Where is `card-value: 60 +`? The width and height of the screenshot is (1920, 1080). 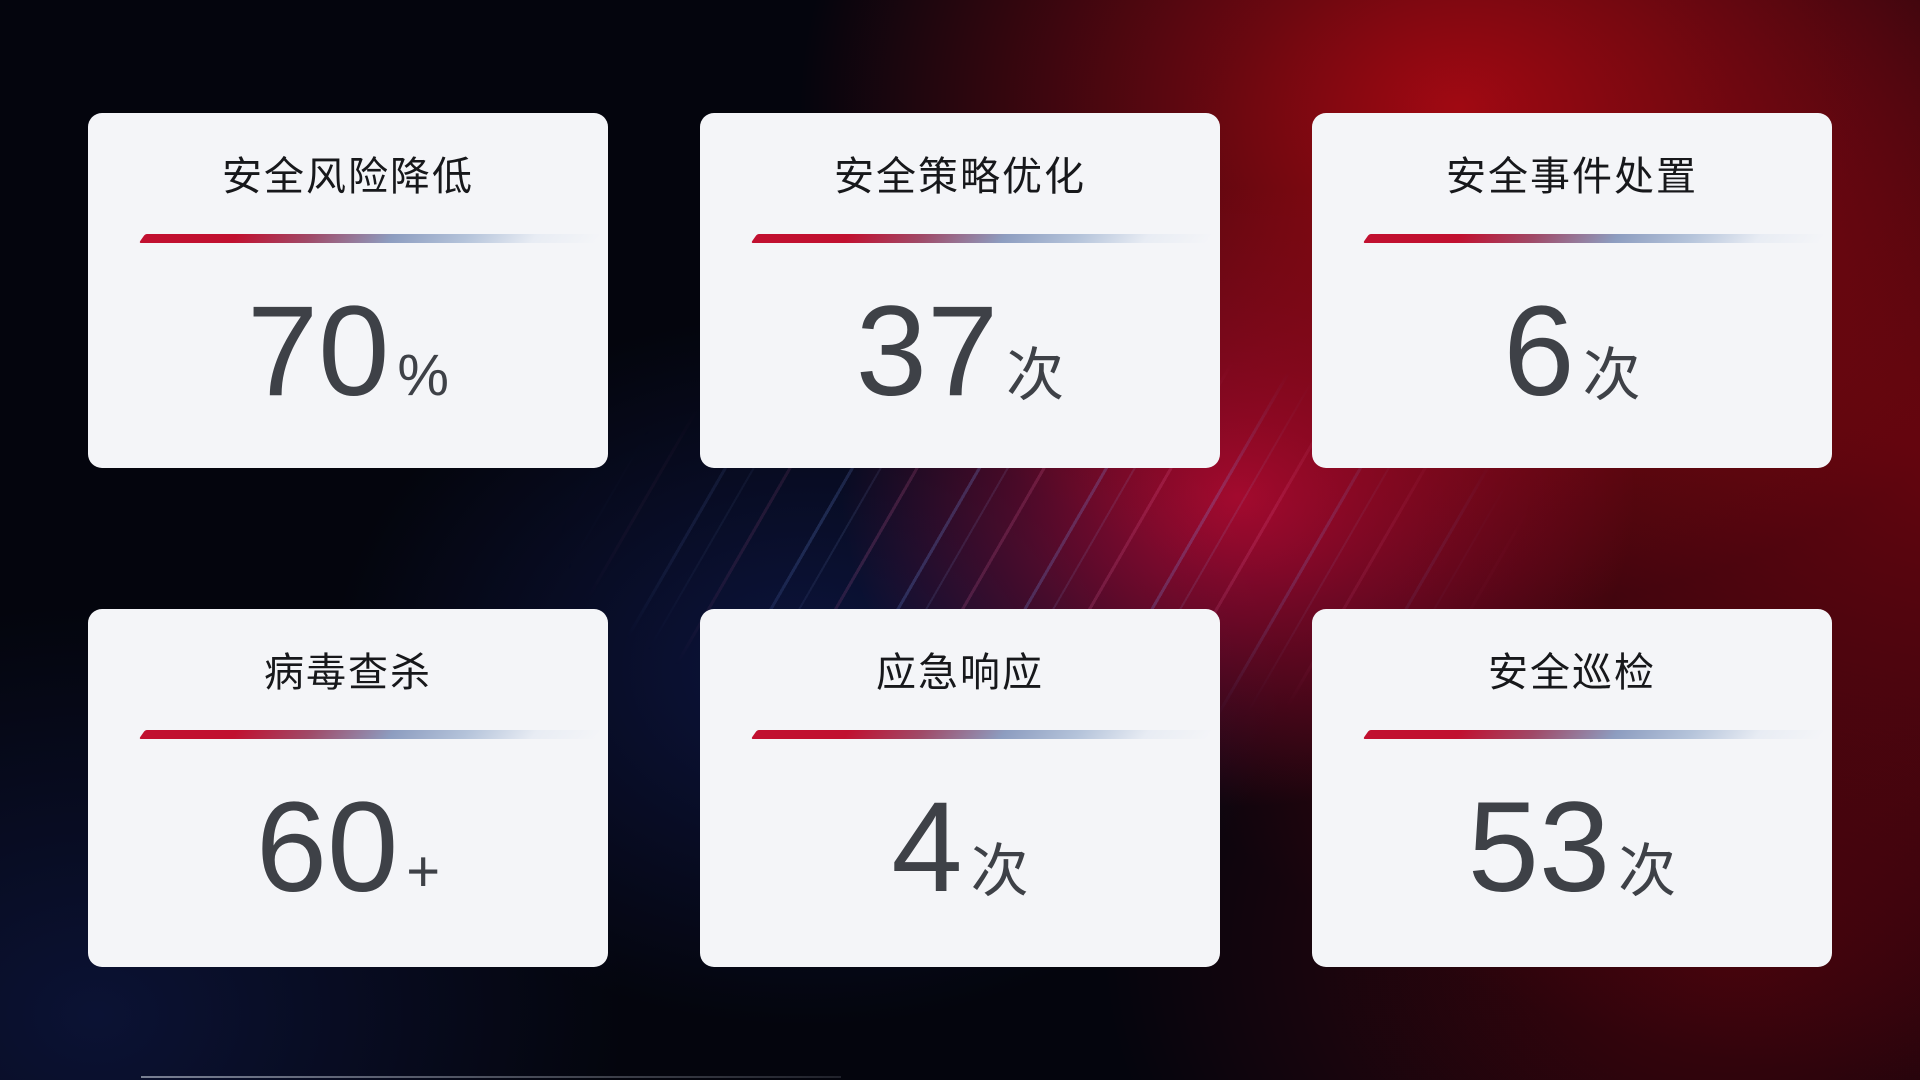
card-value: 60 + is located at coordinates (348, 847).